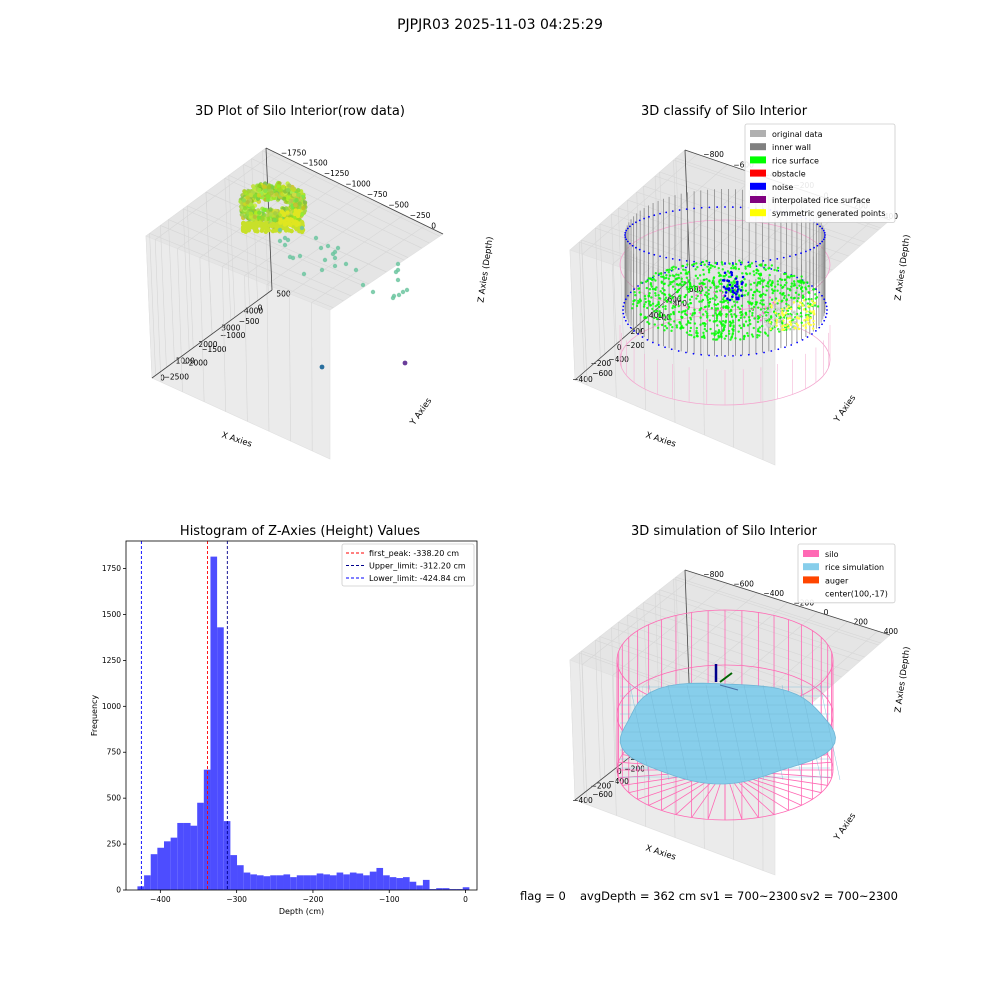 This screenshot has height=1000, width=1000. Describe the element at coordinates (743, 583) in the screenshot. I see `z-tick-label: −600` at that location.